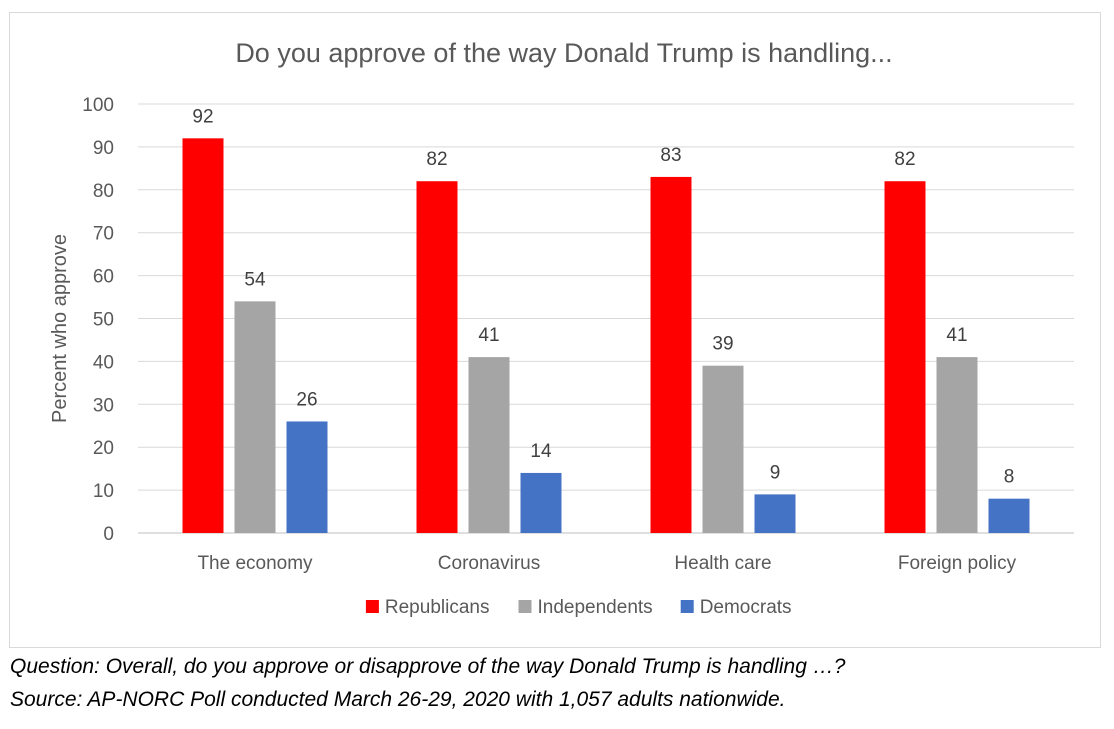 The height and width of the screenshot is (729, 1114). What do you see at coordinates (372, 606) in the screenshot?
I see `legend-swatch-republicans` at bounding box center [372, 606].